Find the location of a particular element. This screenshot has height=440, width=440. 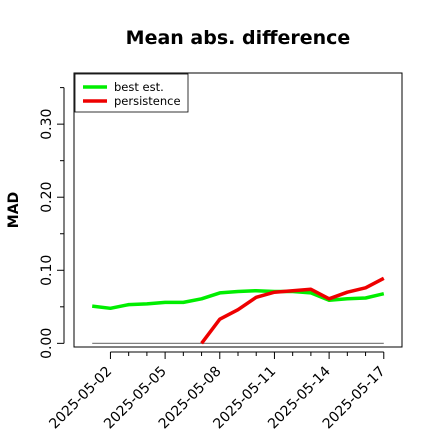

legend-box is located at coordinates (131, 93).